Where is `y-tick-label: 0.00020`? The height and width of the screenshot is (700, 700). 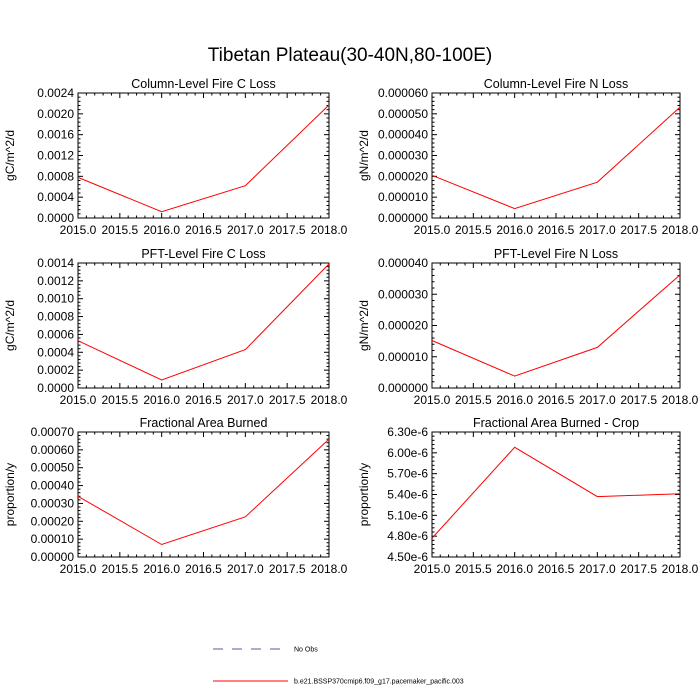
y-tick-label: 0.00020 is located at coordinates (53, 521).